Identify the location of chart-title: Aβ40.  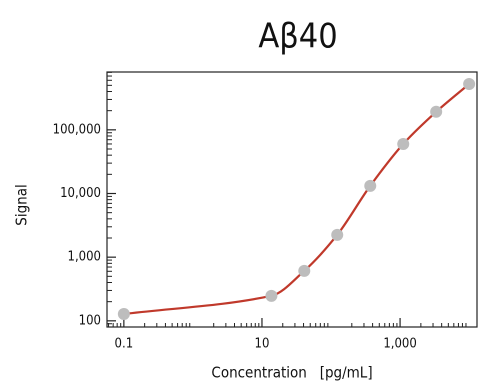
(297, 37).